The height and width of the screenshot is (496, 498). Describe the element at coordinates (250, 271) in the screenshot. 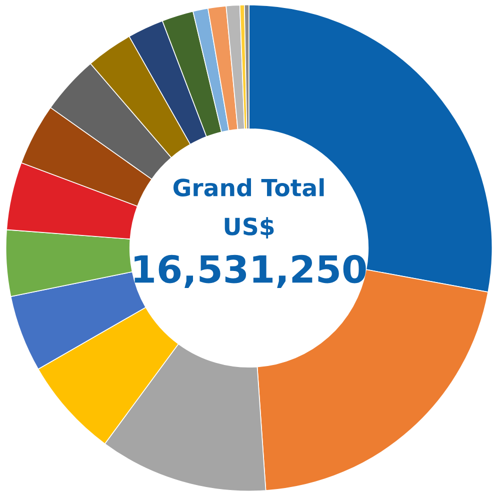

I see `text: 16,531,250` at that location.